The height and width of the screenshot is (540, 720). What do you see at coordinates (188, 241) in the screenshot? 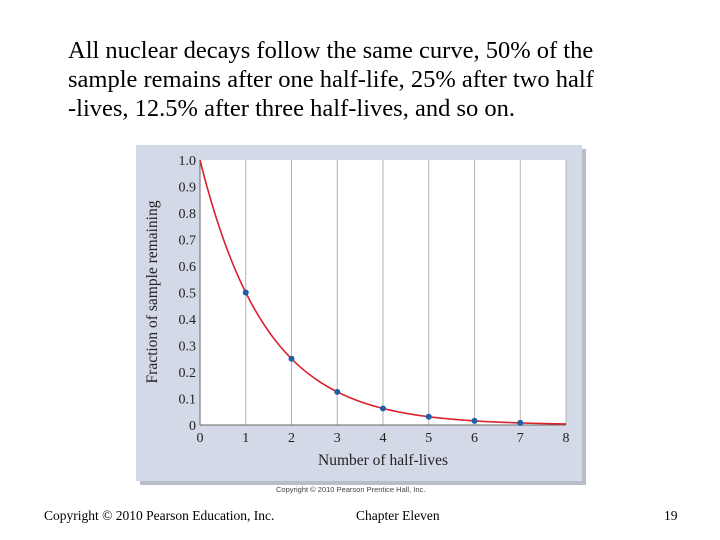
I see `y-tick-label: 0.7` at bounding box center [188, 241].